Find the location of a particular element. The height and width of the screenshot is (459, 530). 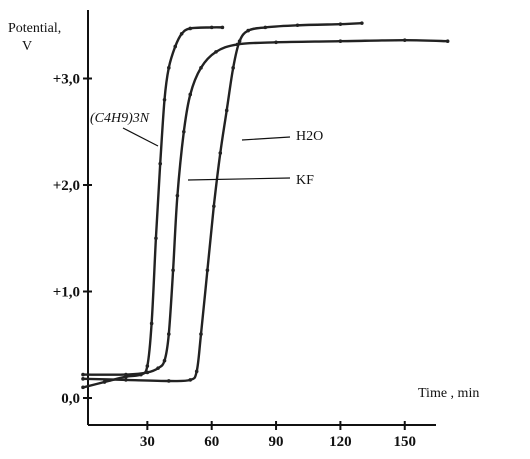

y-tick-label: +3,0 is located at coordinates (66, 80).